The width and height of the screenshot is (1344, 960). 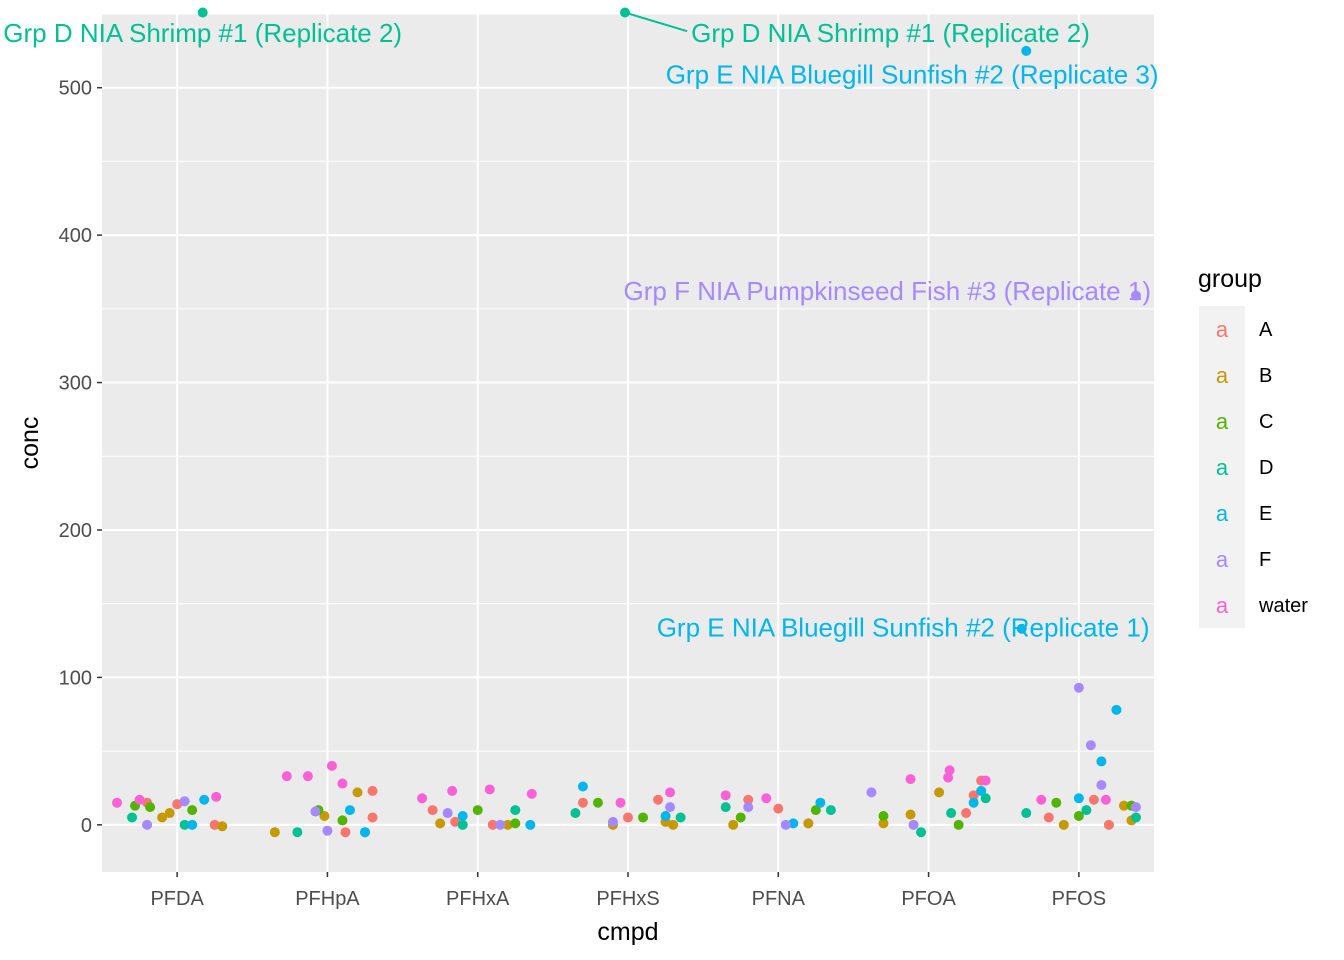 I want to click on legend-label: A, so click(x=1266, y=330).